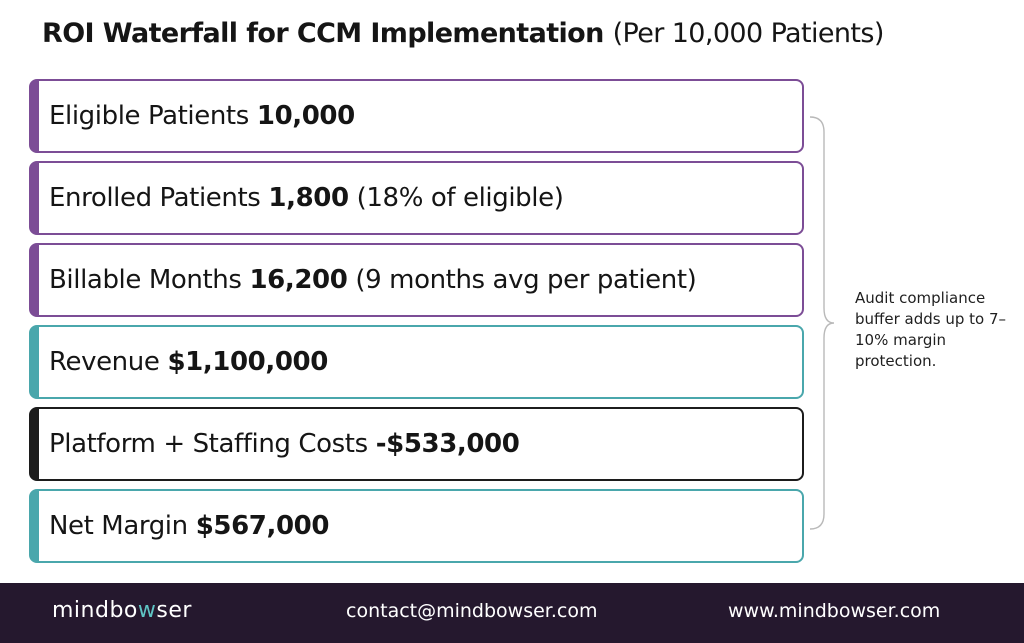 The height and width of the screenshot is (643, 1024). What do you see at coordinates (460, 198) in the screenshot?
I see `step-note: (18% of eligible)` at bounding box center [460, 198].